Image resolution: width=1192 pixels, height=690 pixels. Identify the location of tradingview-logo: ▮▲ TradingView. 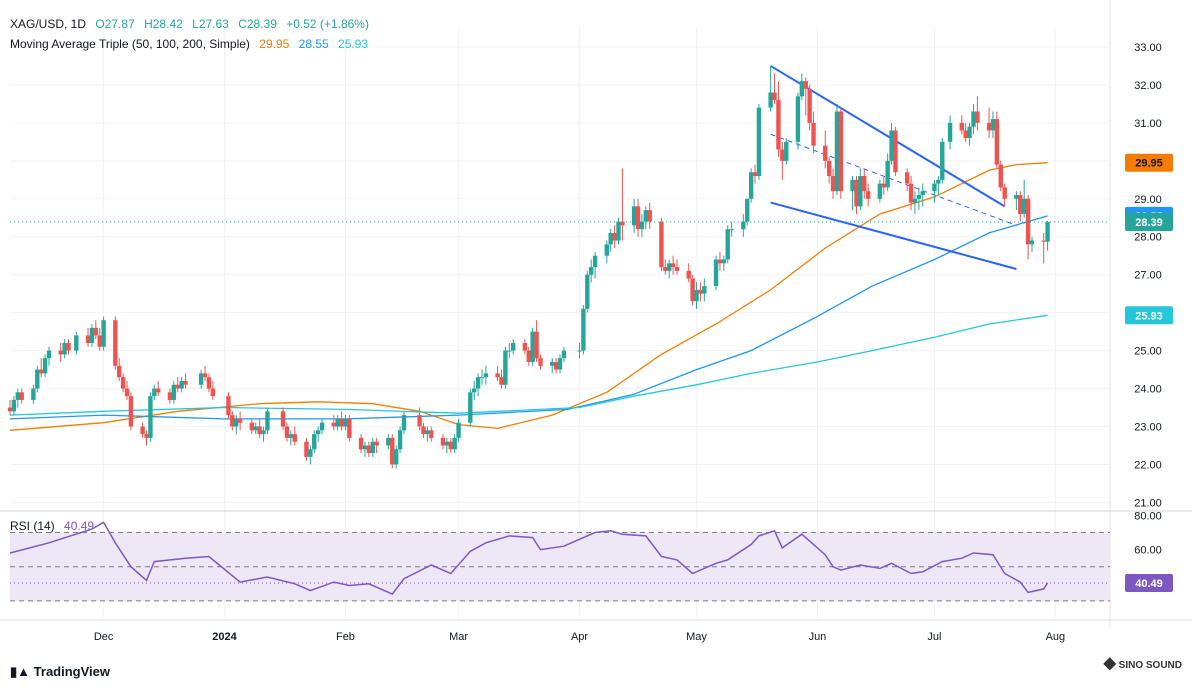
(60, 672).